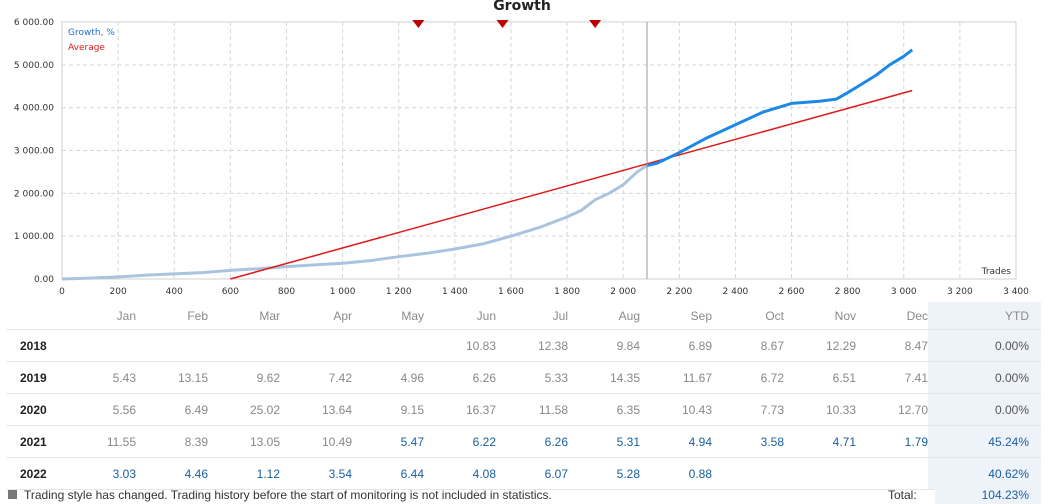 This screenshot has height=504, width=1049. I want to click on y-tick-label: 0.00, so click(44, 280).